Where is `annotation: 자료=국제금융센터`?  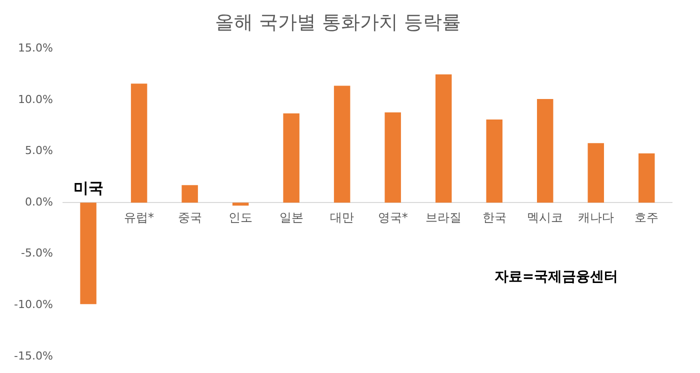 annotation: 자료=국제금융센터 is located at coordinates (556, 277).